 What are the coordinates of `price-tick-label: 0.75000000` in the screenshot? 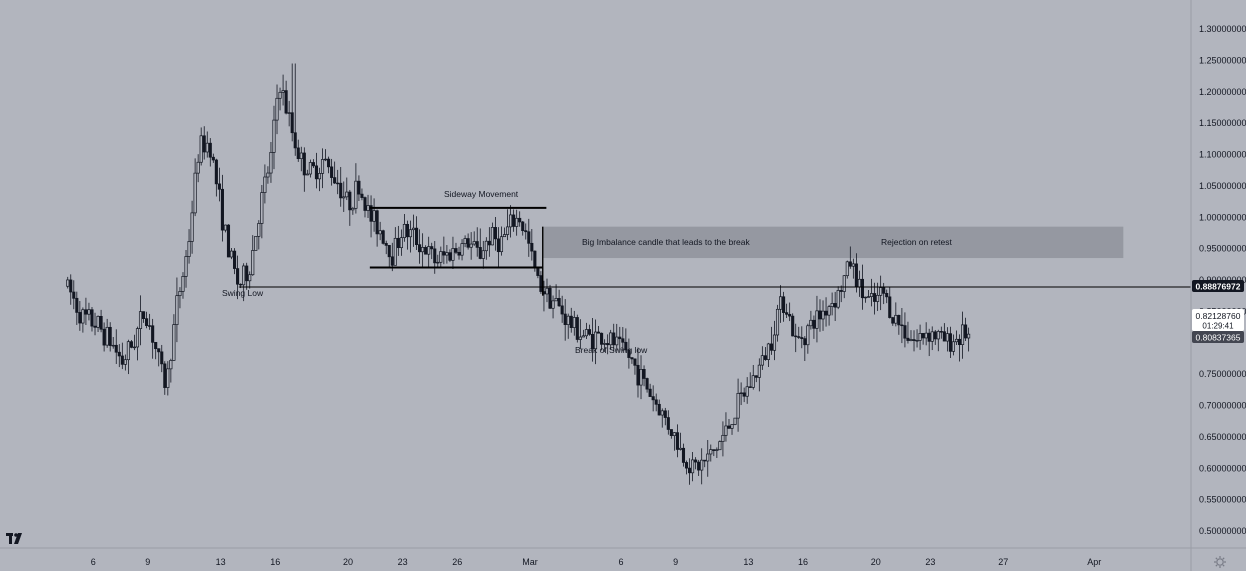 It's located at (1222, 374).